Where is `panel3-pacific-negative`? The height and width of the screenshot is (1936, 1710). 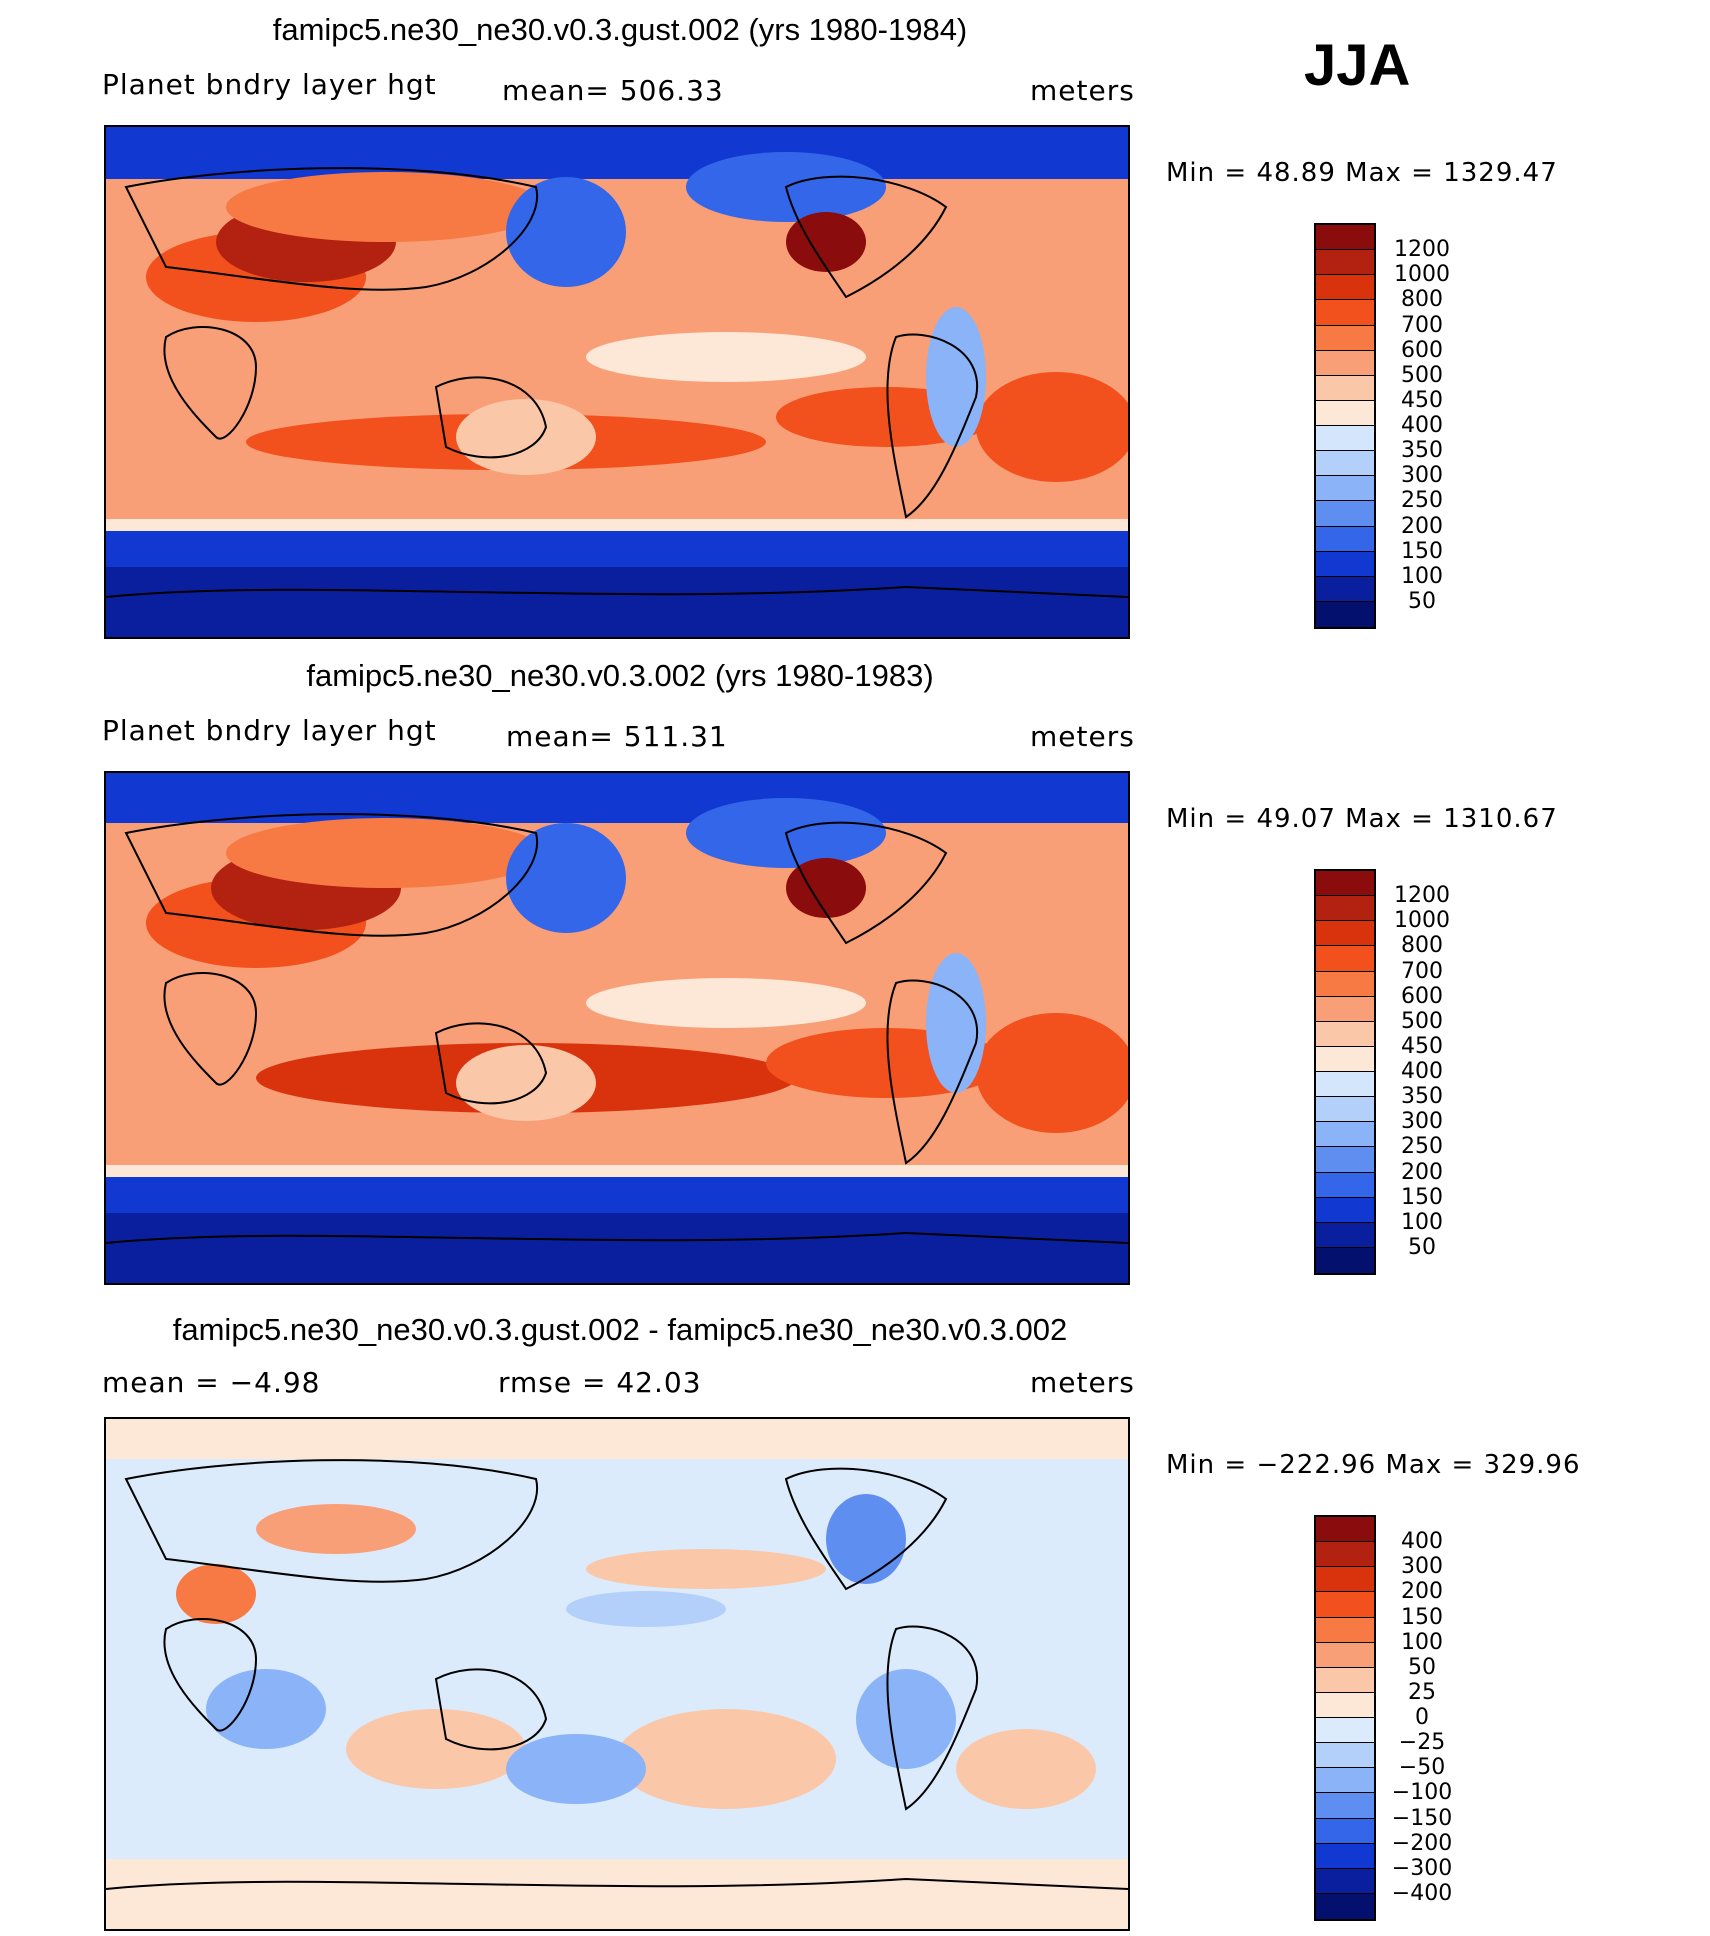
panel3-pacific-negative is located at coordinates (646, 1609).